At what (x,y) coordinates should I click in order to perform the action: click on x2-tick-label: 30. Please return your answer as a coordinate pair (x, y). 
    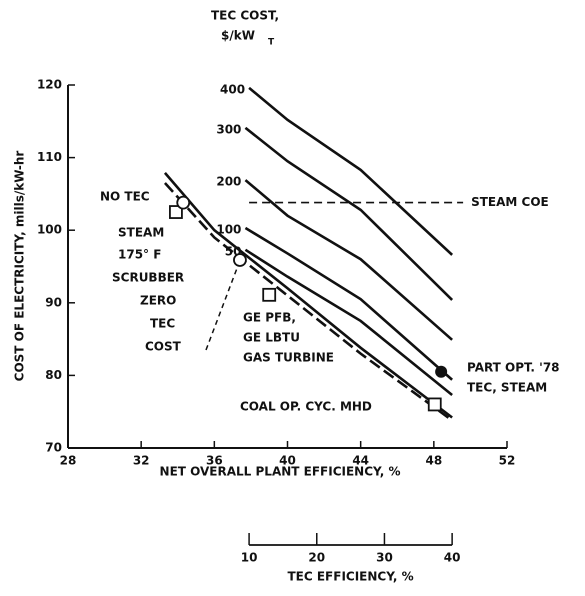
    Looking at the image, I should click on (384, 558).